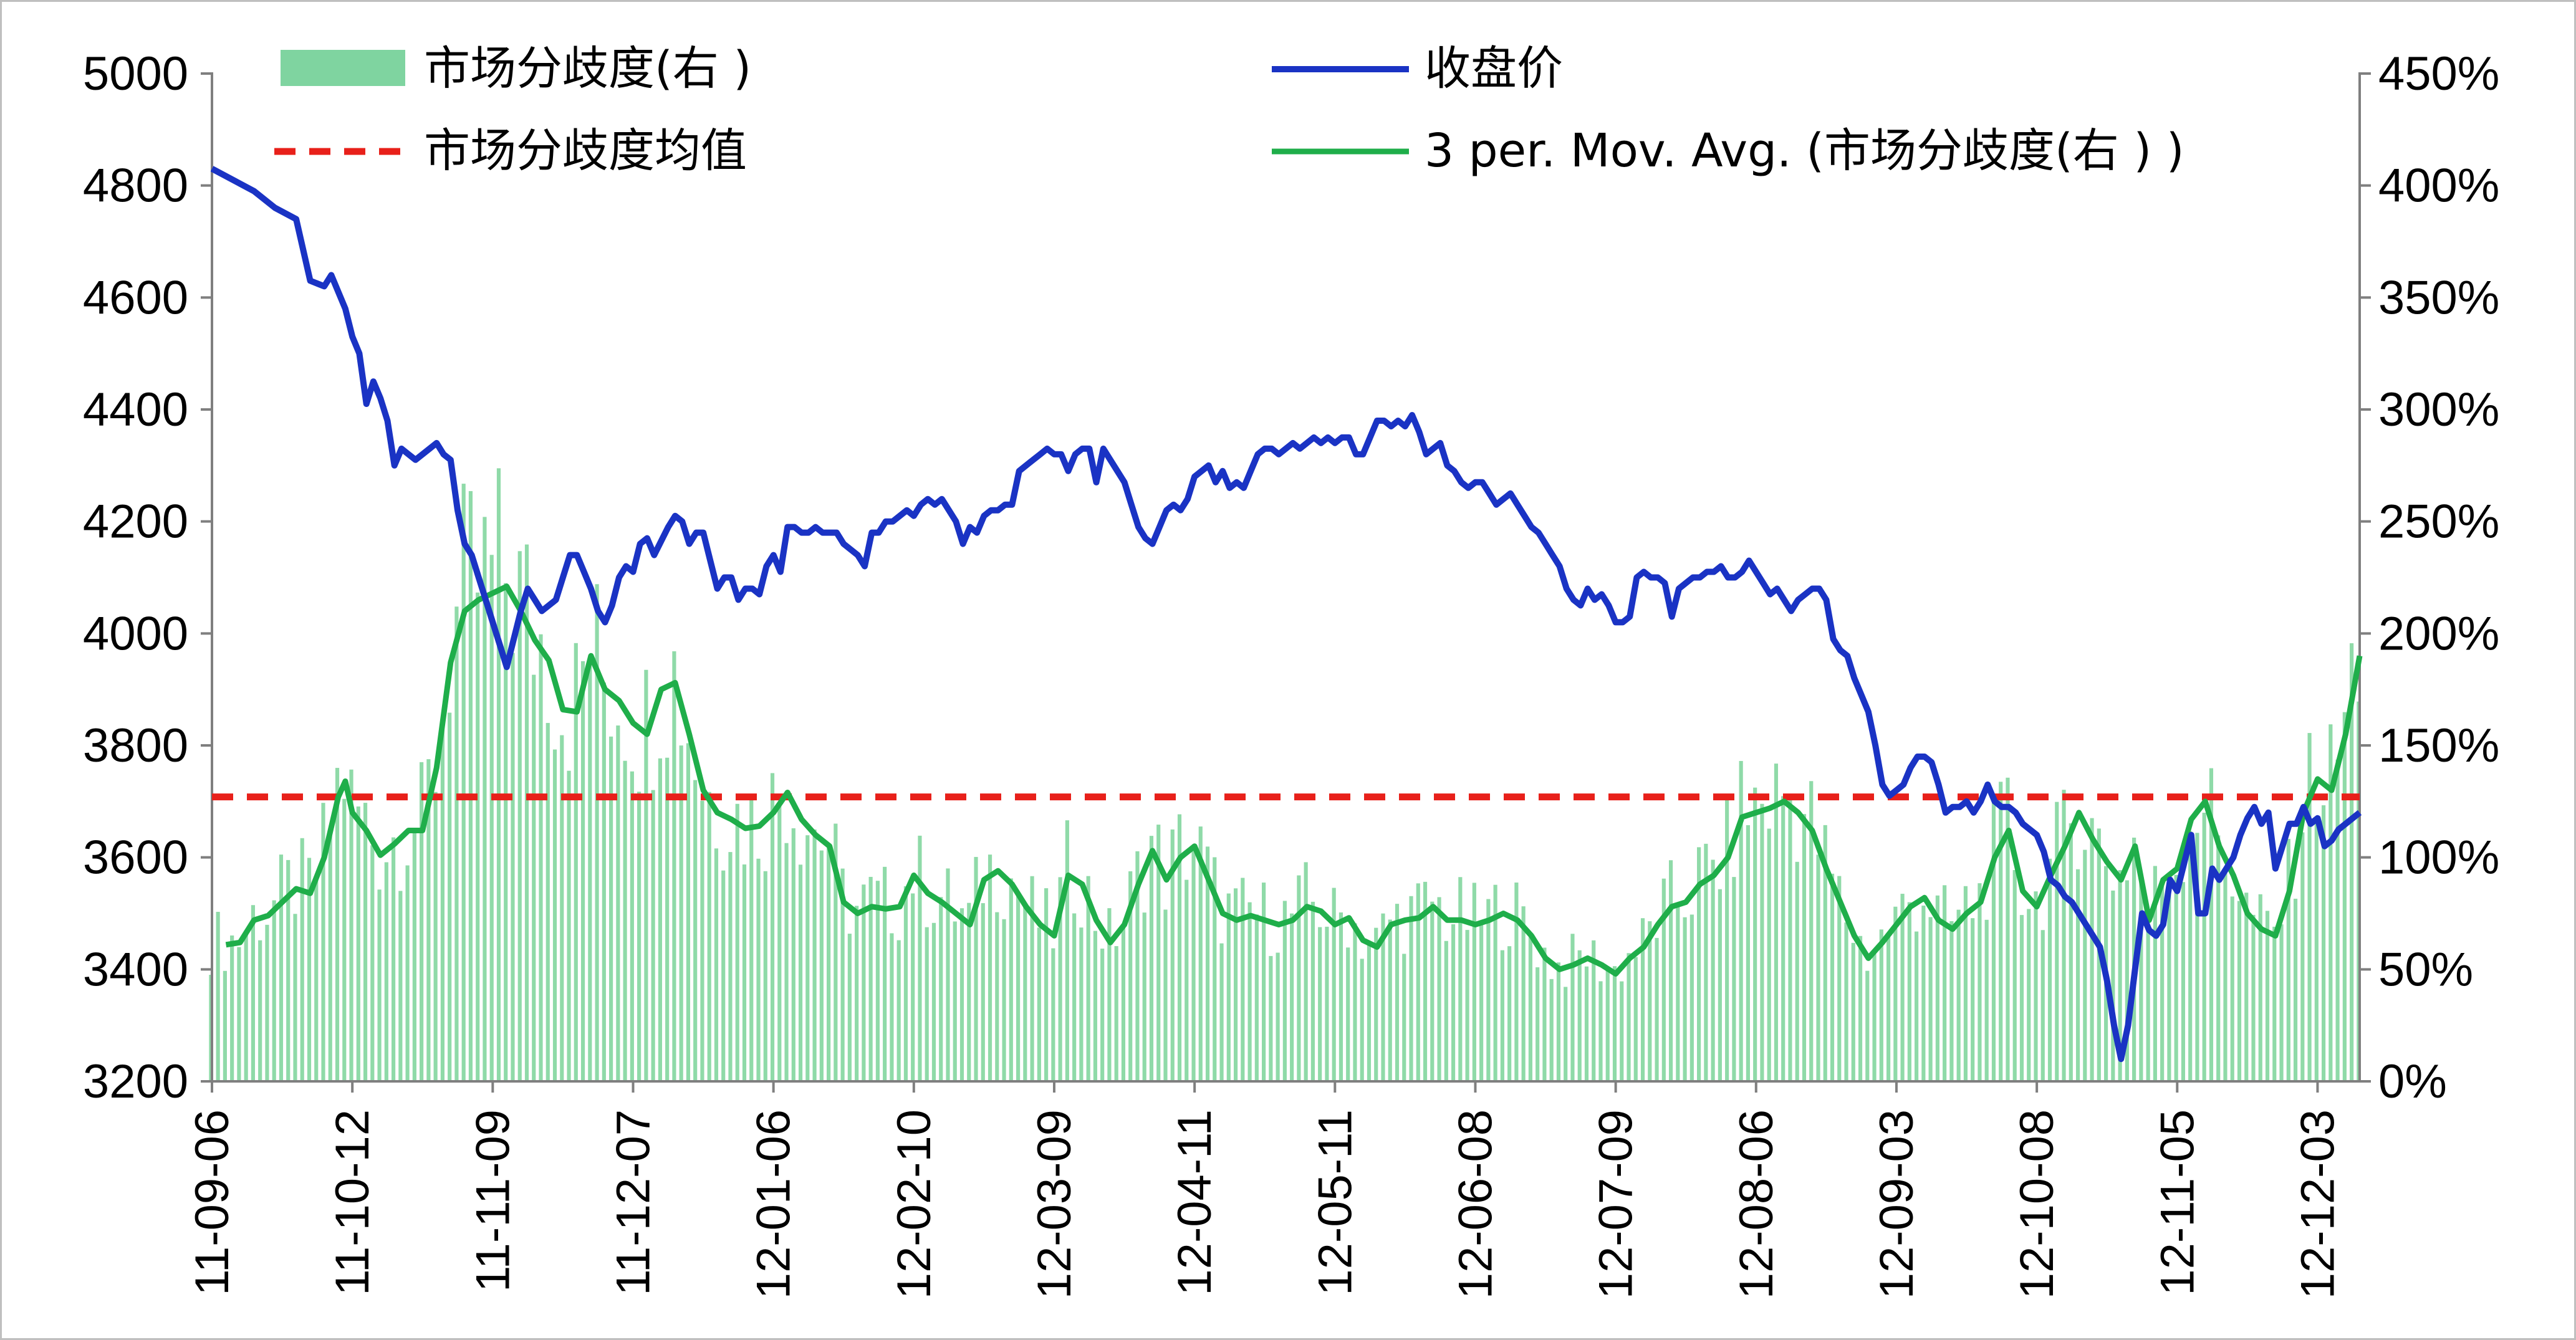 The width and height of the screenshot is (2576, 1340). Describe the element at coordinates (135, 857) in the screenshot. I see `y-left-tick-label: 3600` at that location.